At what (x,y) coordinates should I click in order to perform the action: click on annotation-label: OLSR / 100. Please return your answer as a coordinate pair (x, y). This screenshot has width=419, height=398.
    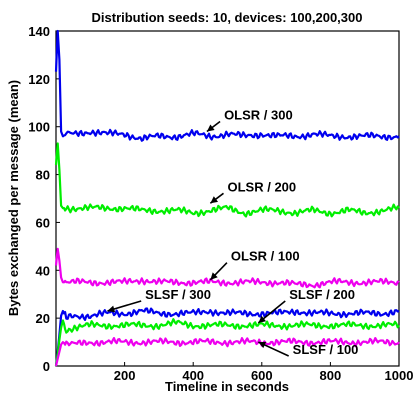
    Looking at the image, I should click on (265, 256).